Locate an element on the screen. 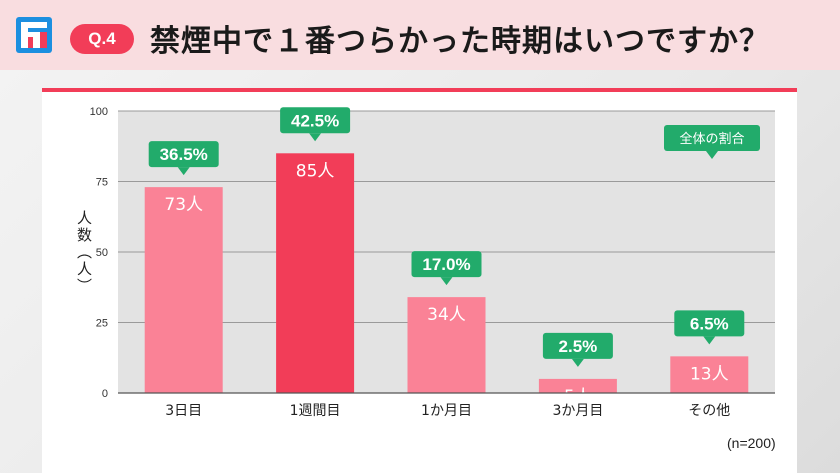 The image size is (840, 473). y-tick-label: 0 is located at coordinates (105, 394).